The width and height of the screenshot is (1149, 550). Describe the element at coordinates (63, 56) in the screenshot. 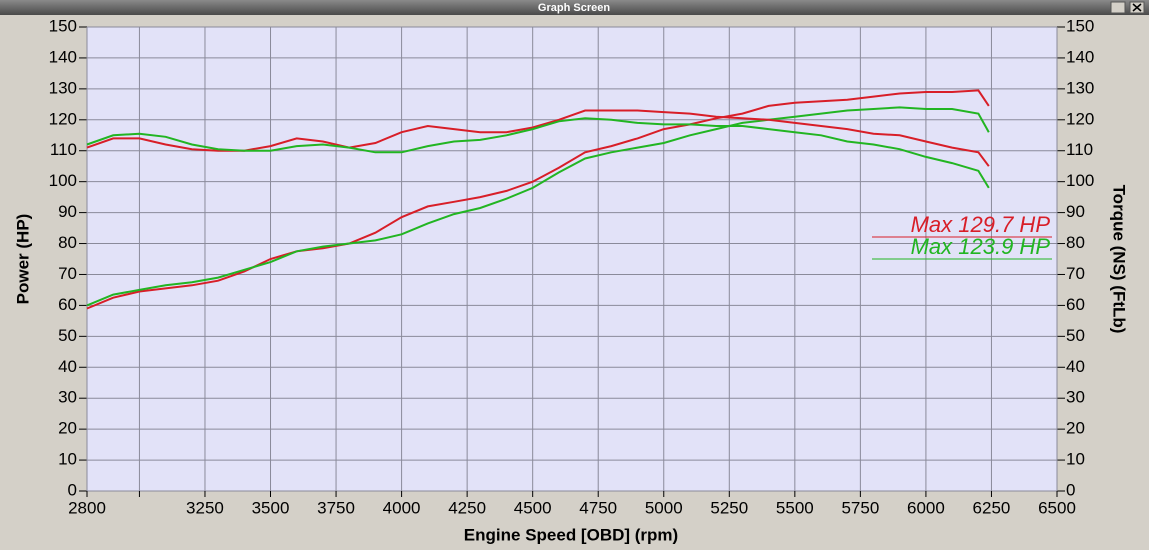

I see `y-tick-label: 140` at that location.